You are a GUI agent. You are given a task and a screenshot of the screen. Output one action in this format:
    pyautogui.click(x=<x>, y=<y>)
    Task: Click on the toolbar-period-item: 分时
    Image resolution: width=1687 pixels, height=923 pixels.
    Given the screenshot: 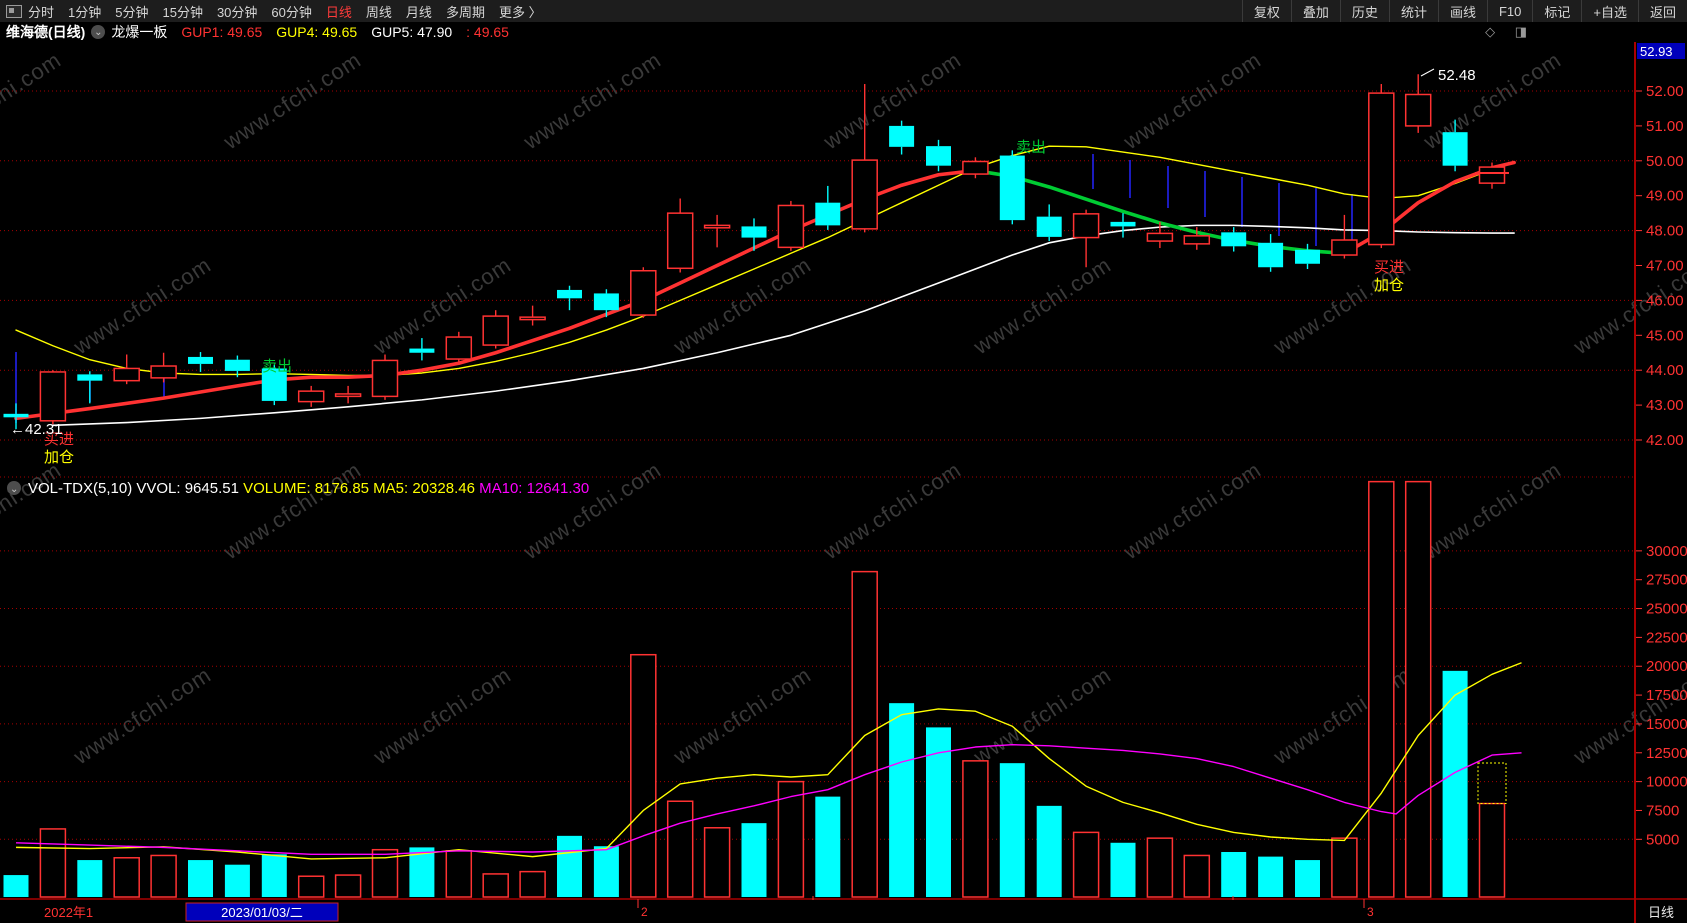 What is the action you would take?
    pyautogui.click(x=41, y=12)
    